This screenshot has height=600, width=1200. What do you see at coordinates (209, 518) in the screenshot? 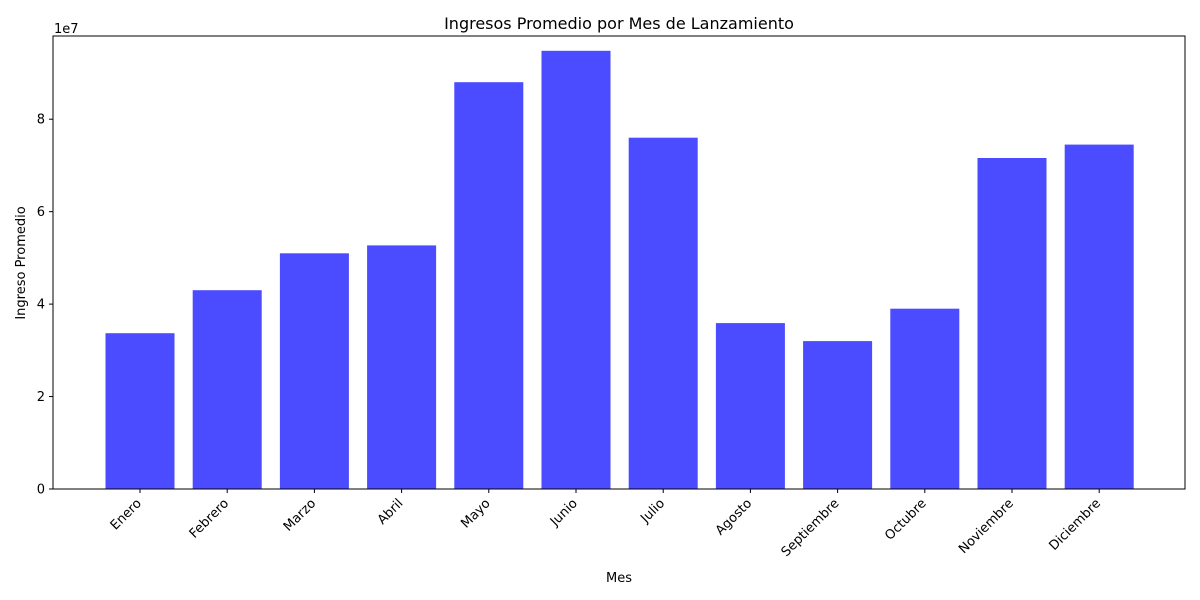
I see `x-tick-label: Febrero` at bounding box center [209, 518].